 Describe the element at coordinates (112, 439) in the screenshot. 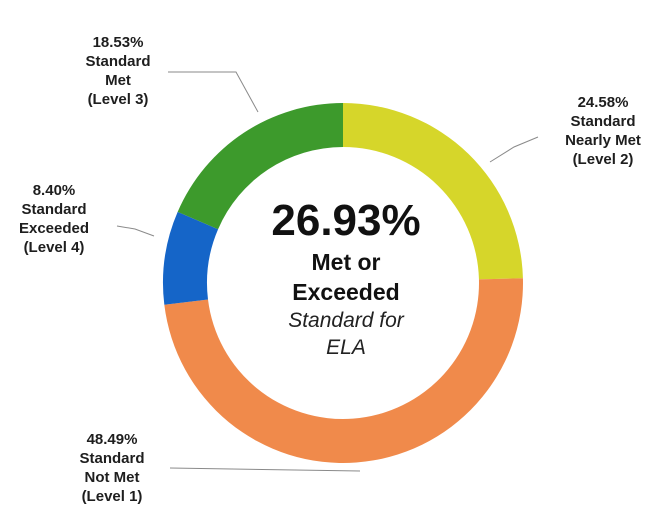

I see `label-percent: 48.49%` at that location.